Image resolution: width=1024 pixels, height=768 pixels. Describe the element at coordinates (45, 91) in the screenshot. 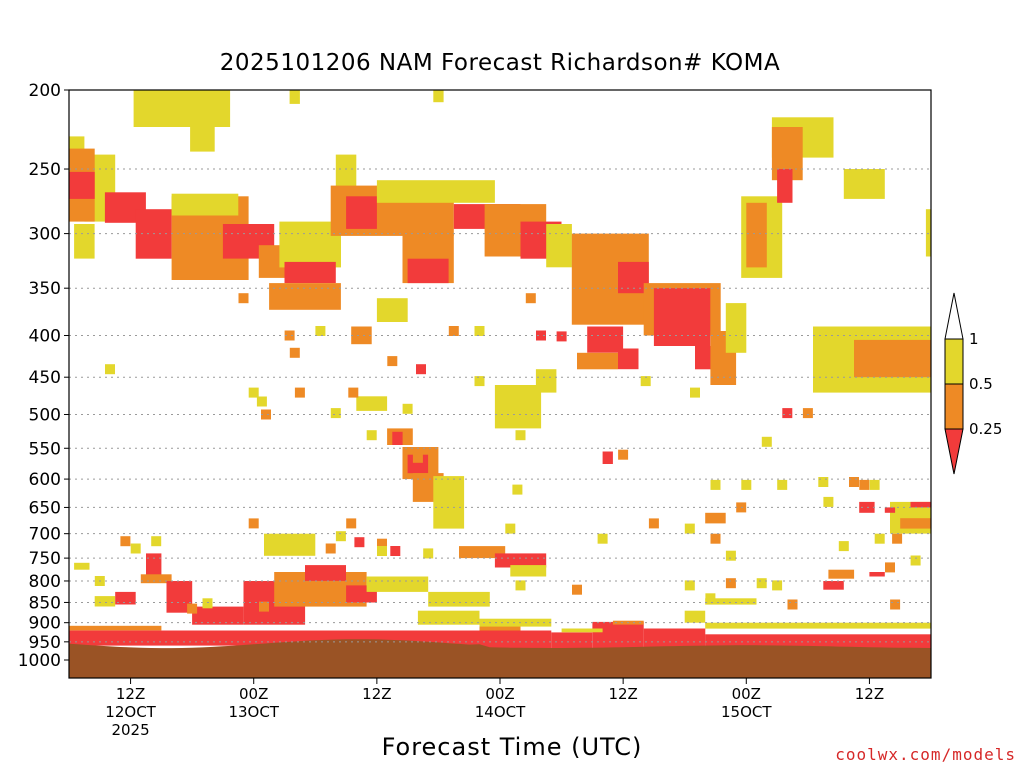

I see `ytick-label-200: 200` at that location.